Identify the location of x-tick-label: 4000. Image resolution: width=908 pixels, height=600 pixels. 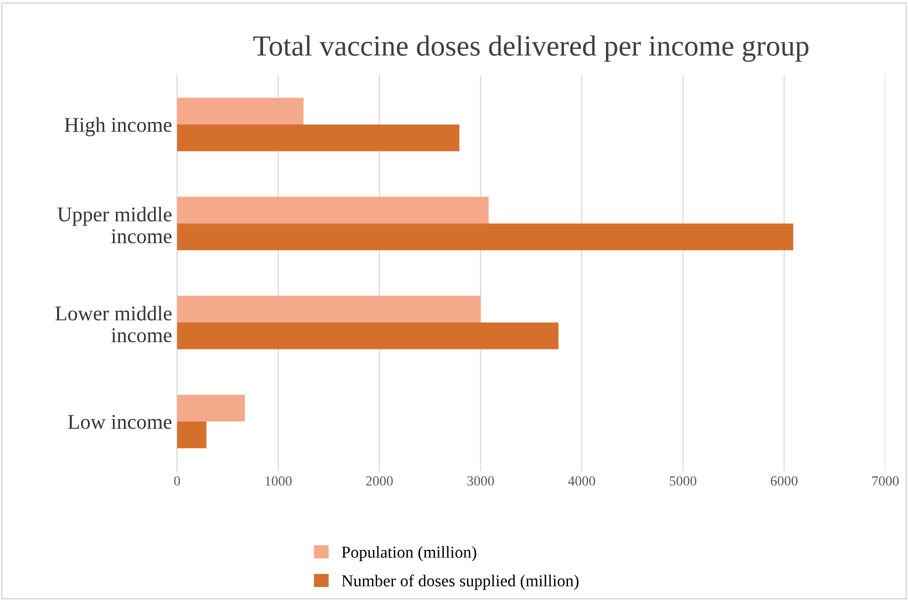
(582, 481).